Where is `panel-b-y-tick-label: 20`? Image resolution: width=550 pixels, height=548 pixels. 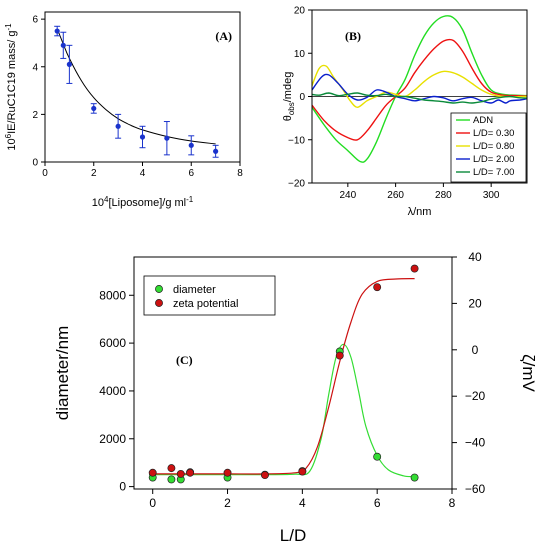
panel-b-y-tick-label: 20 is located at coordinates (300, 11).